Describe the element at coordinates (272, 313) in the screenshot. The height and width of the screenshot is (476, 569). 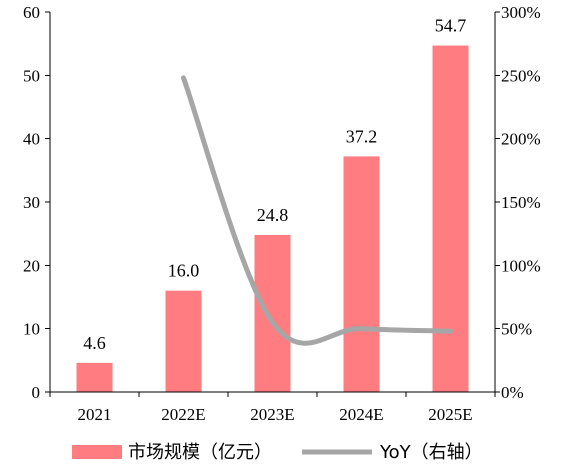
I see `bar-2023E` at that location.